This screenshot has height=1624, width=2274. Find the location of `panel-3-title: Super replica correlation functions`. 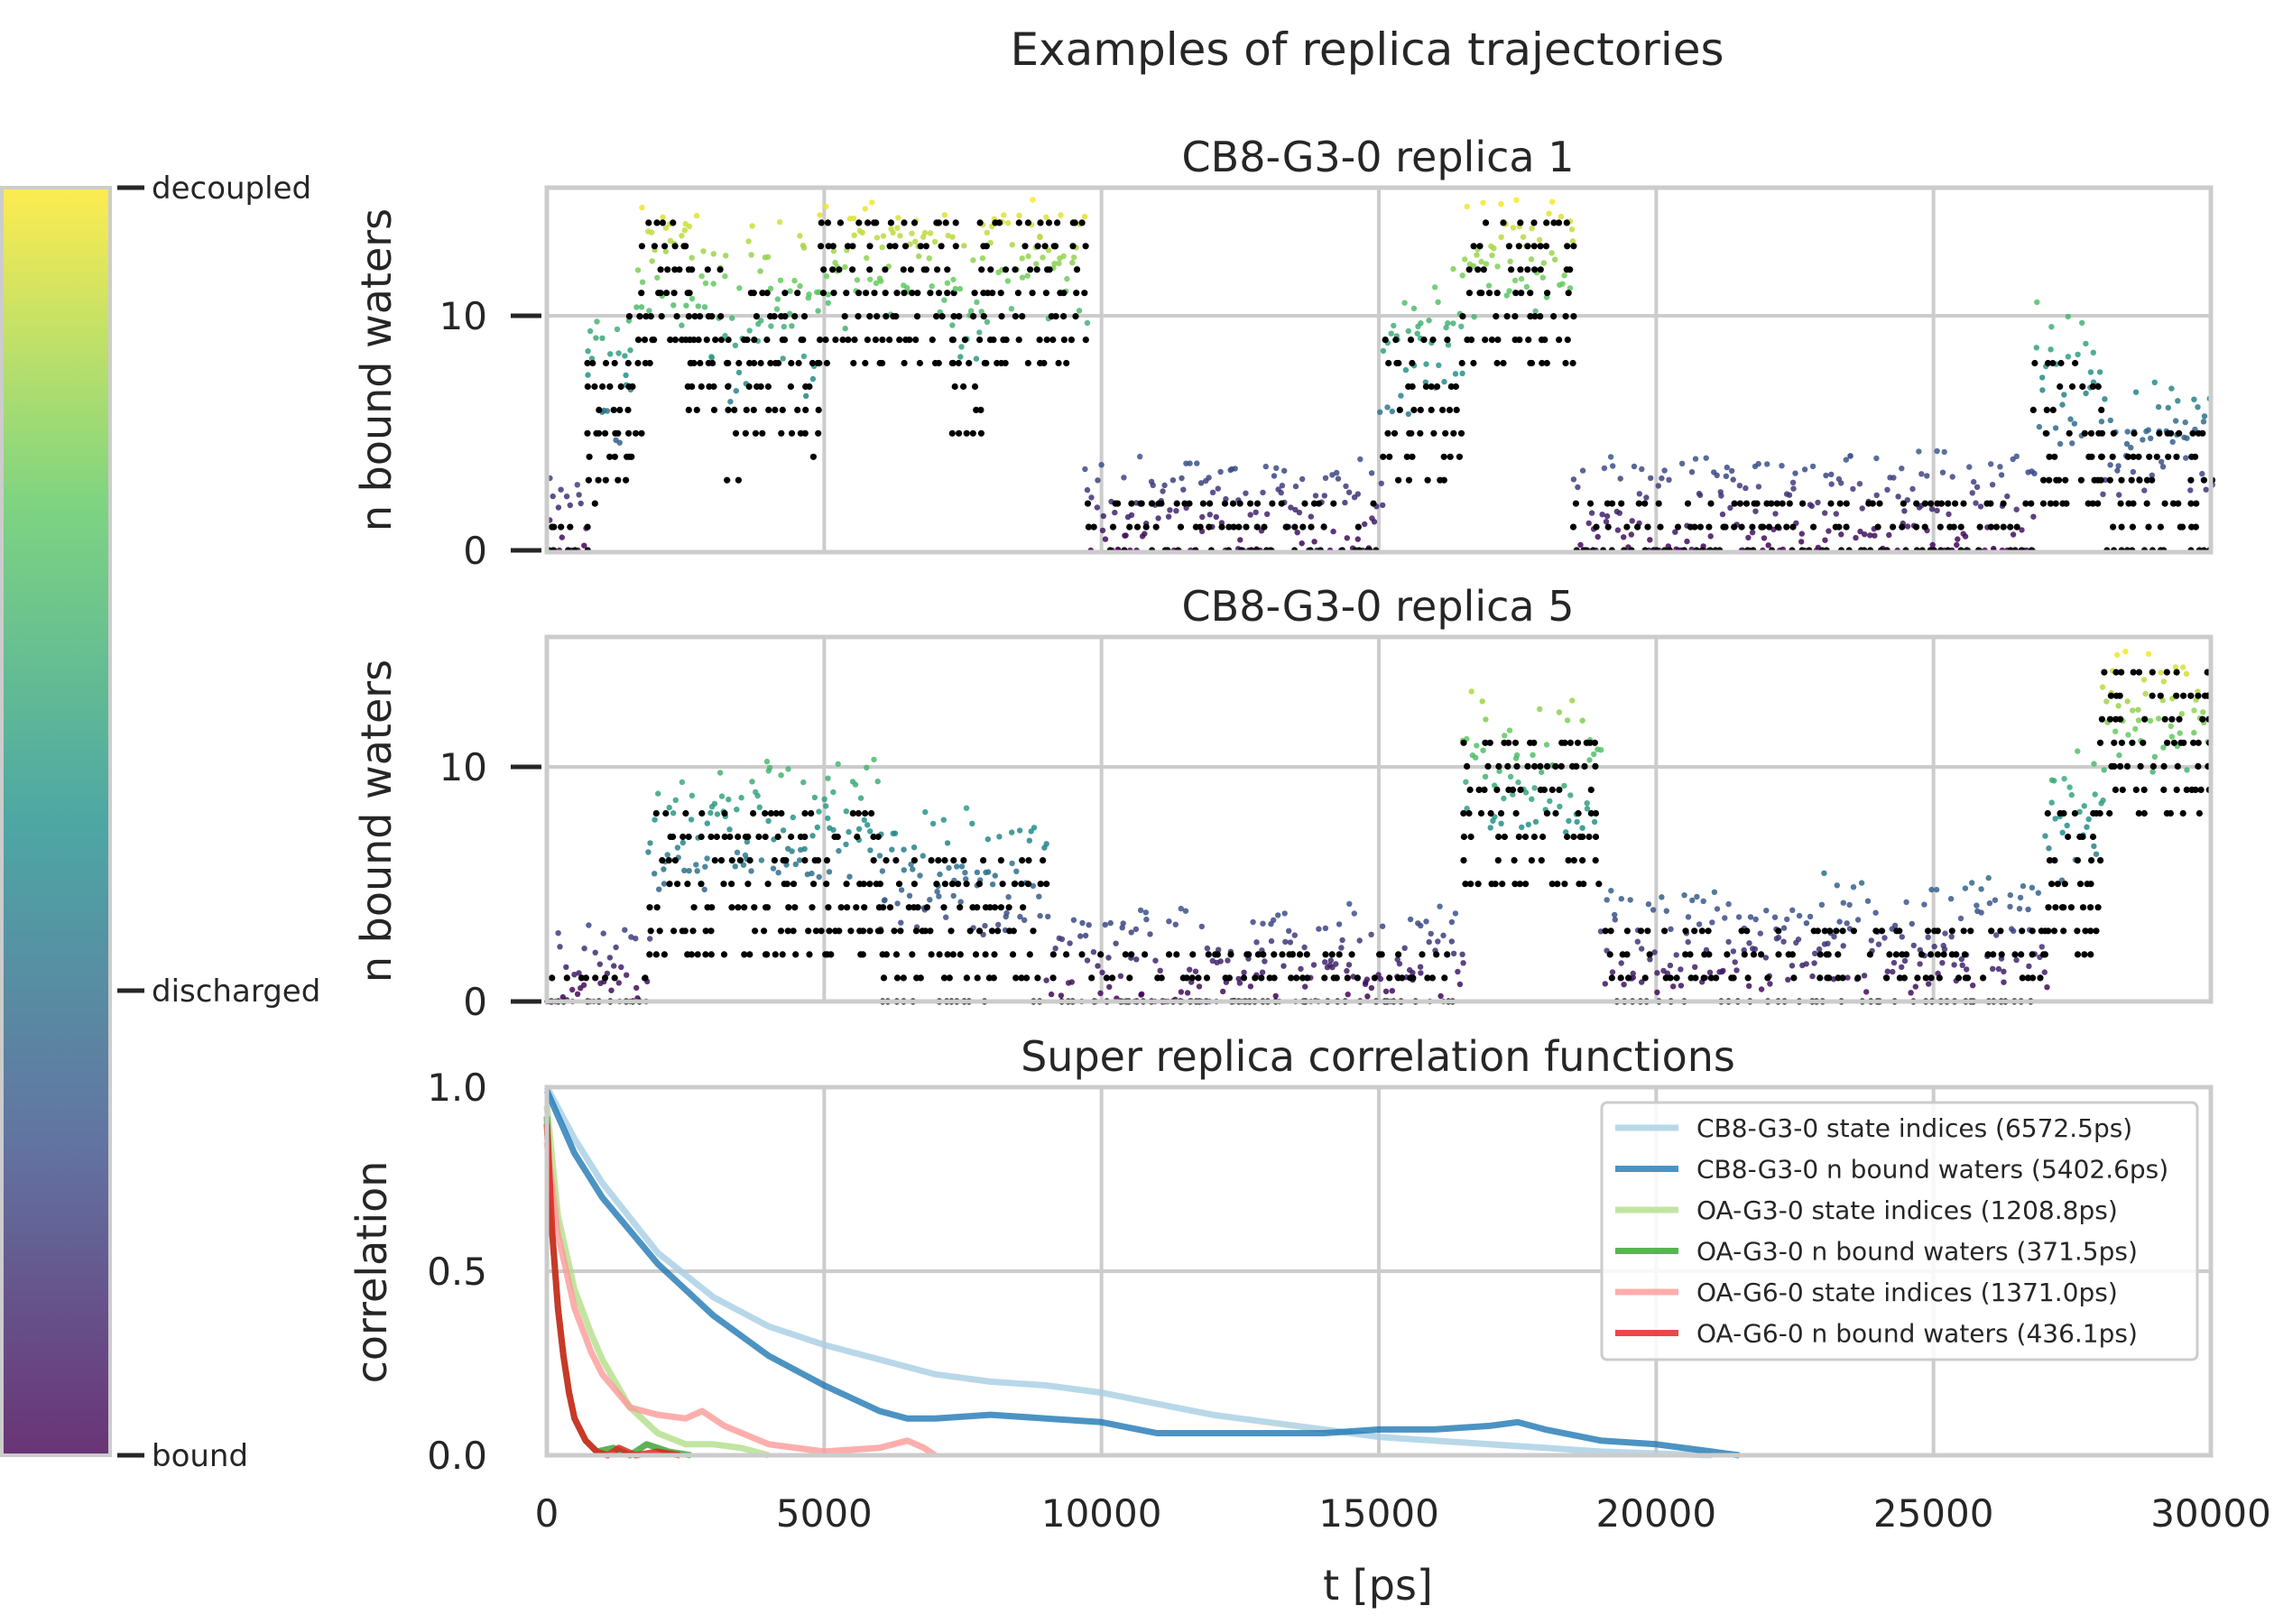

panel-3-title: Super replica correlation functions is located at coordinates (1378, 1057).